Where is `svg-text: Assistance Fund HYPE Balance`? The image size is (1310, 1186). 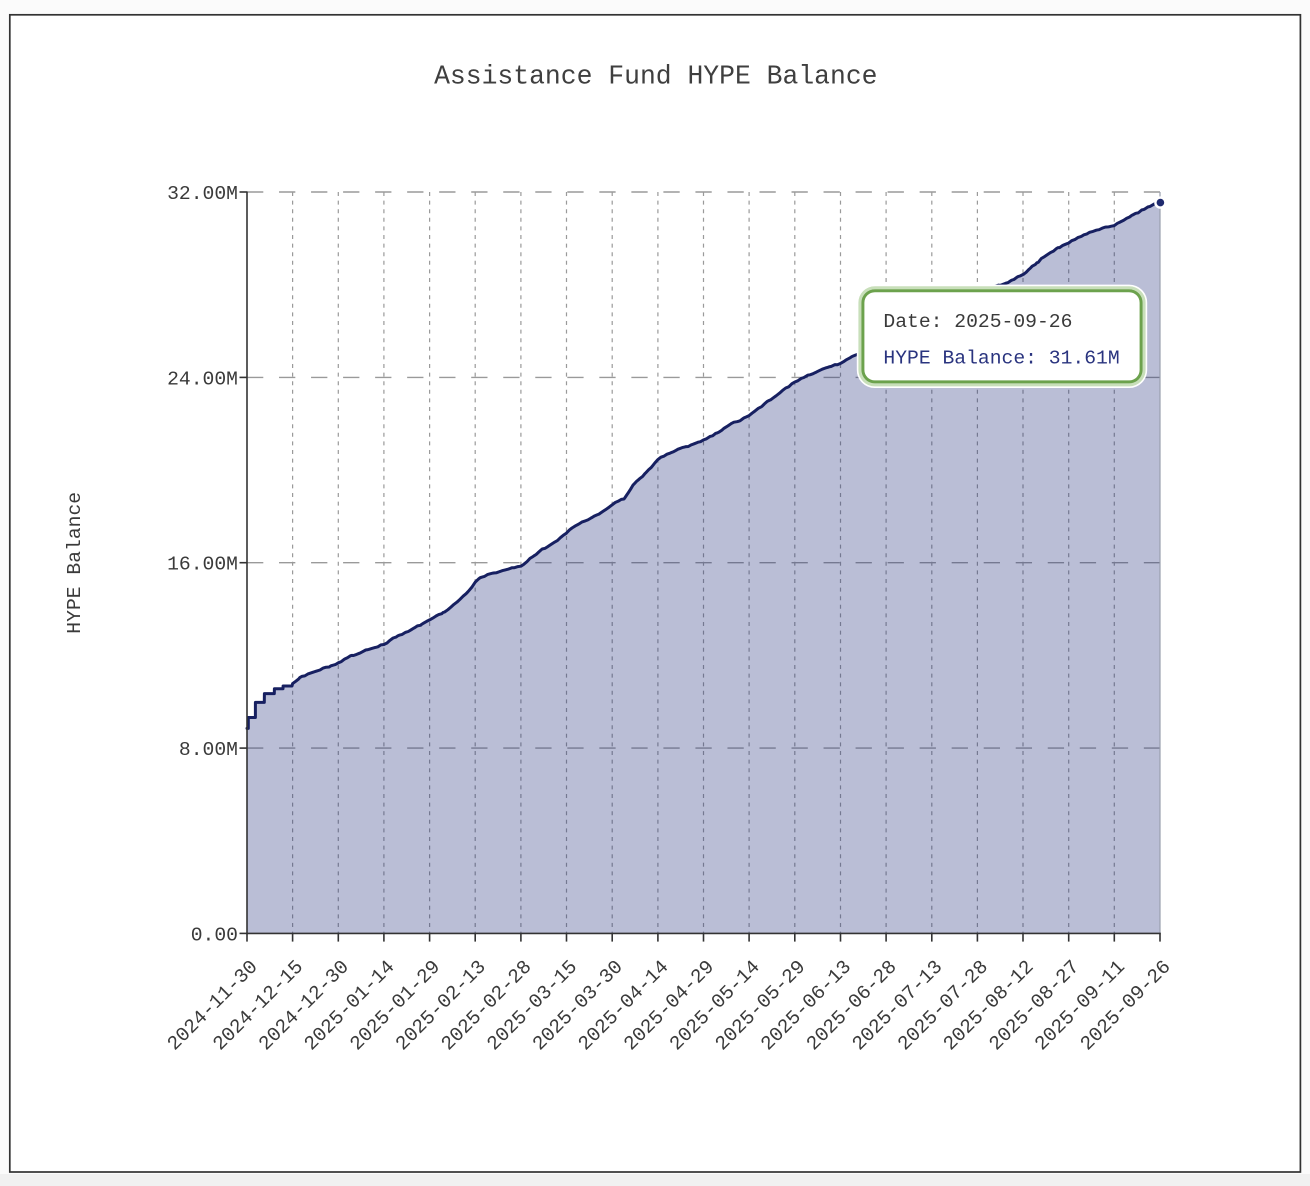
svg-text: Assistance Fund HYPE Balance is located at coordinates (655, 77).